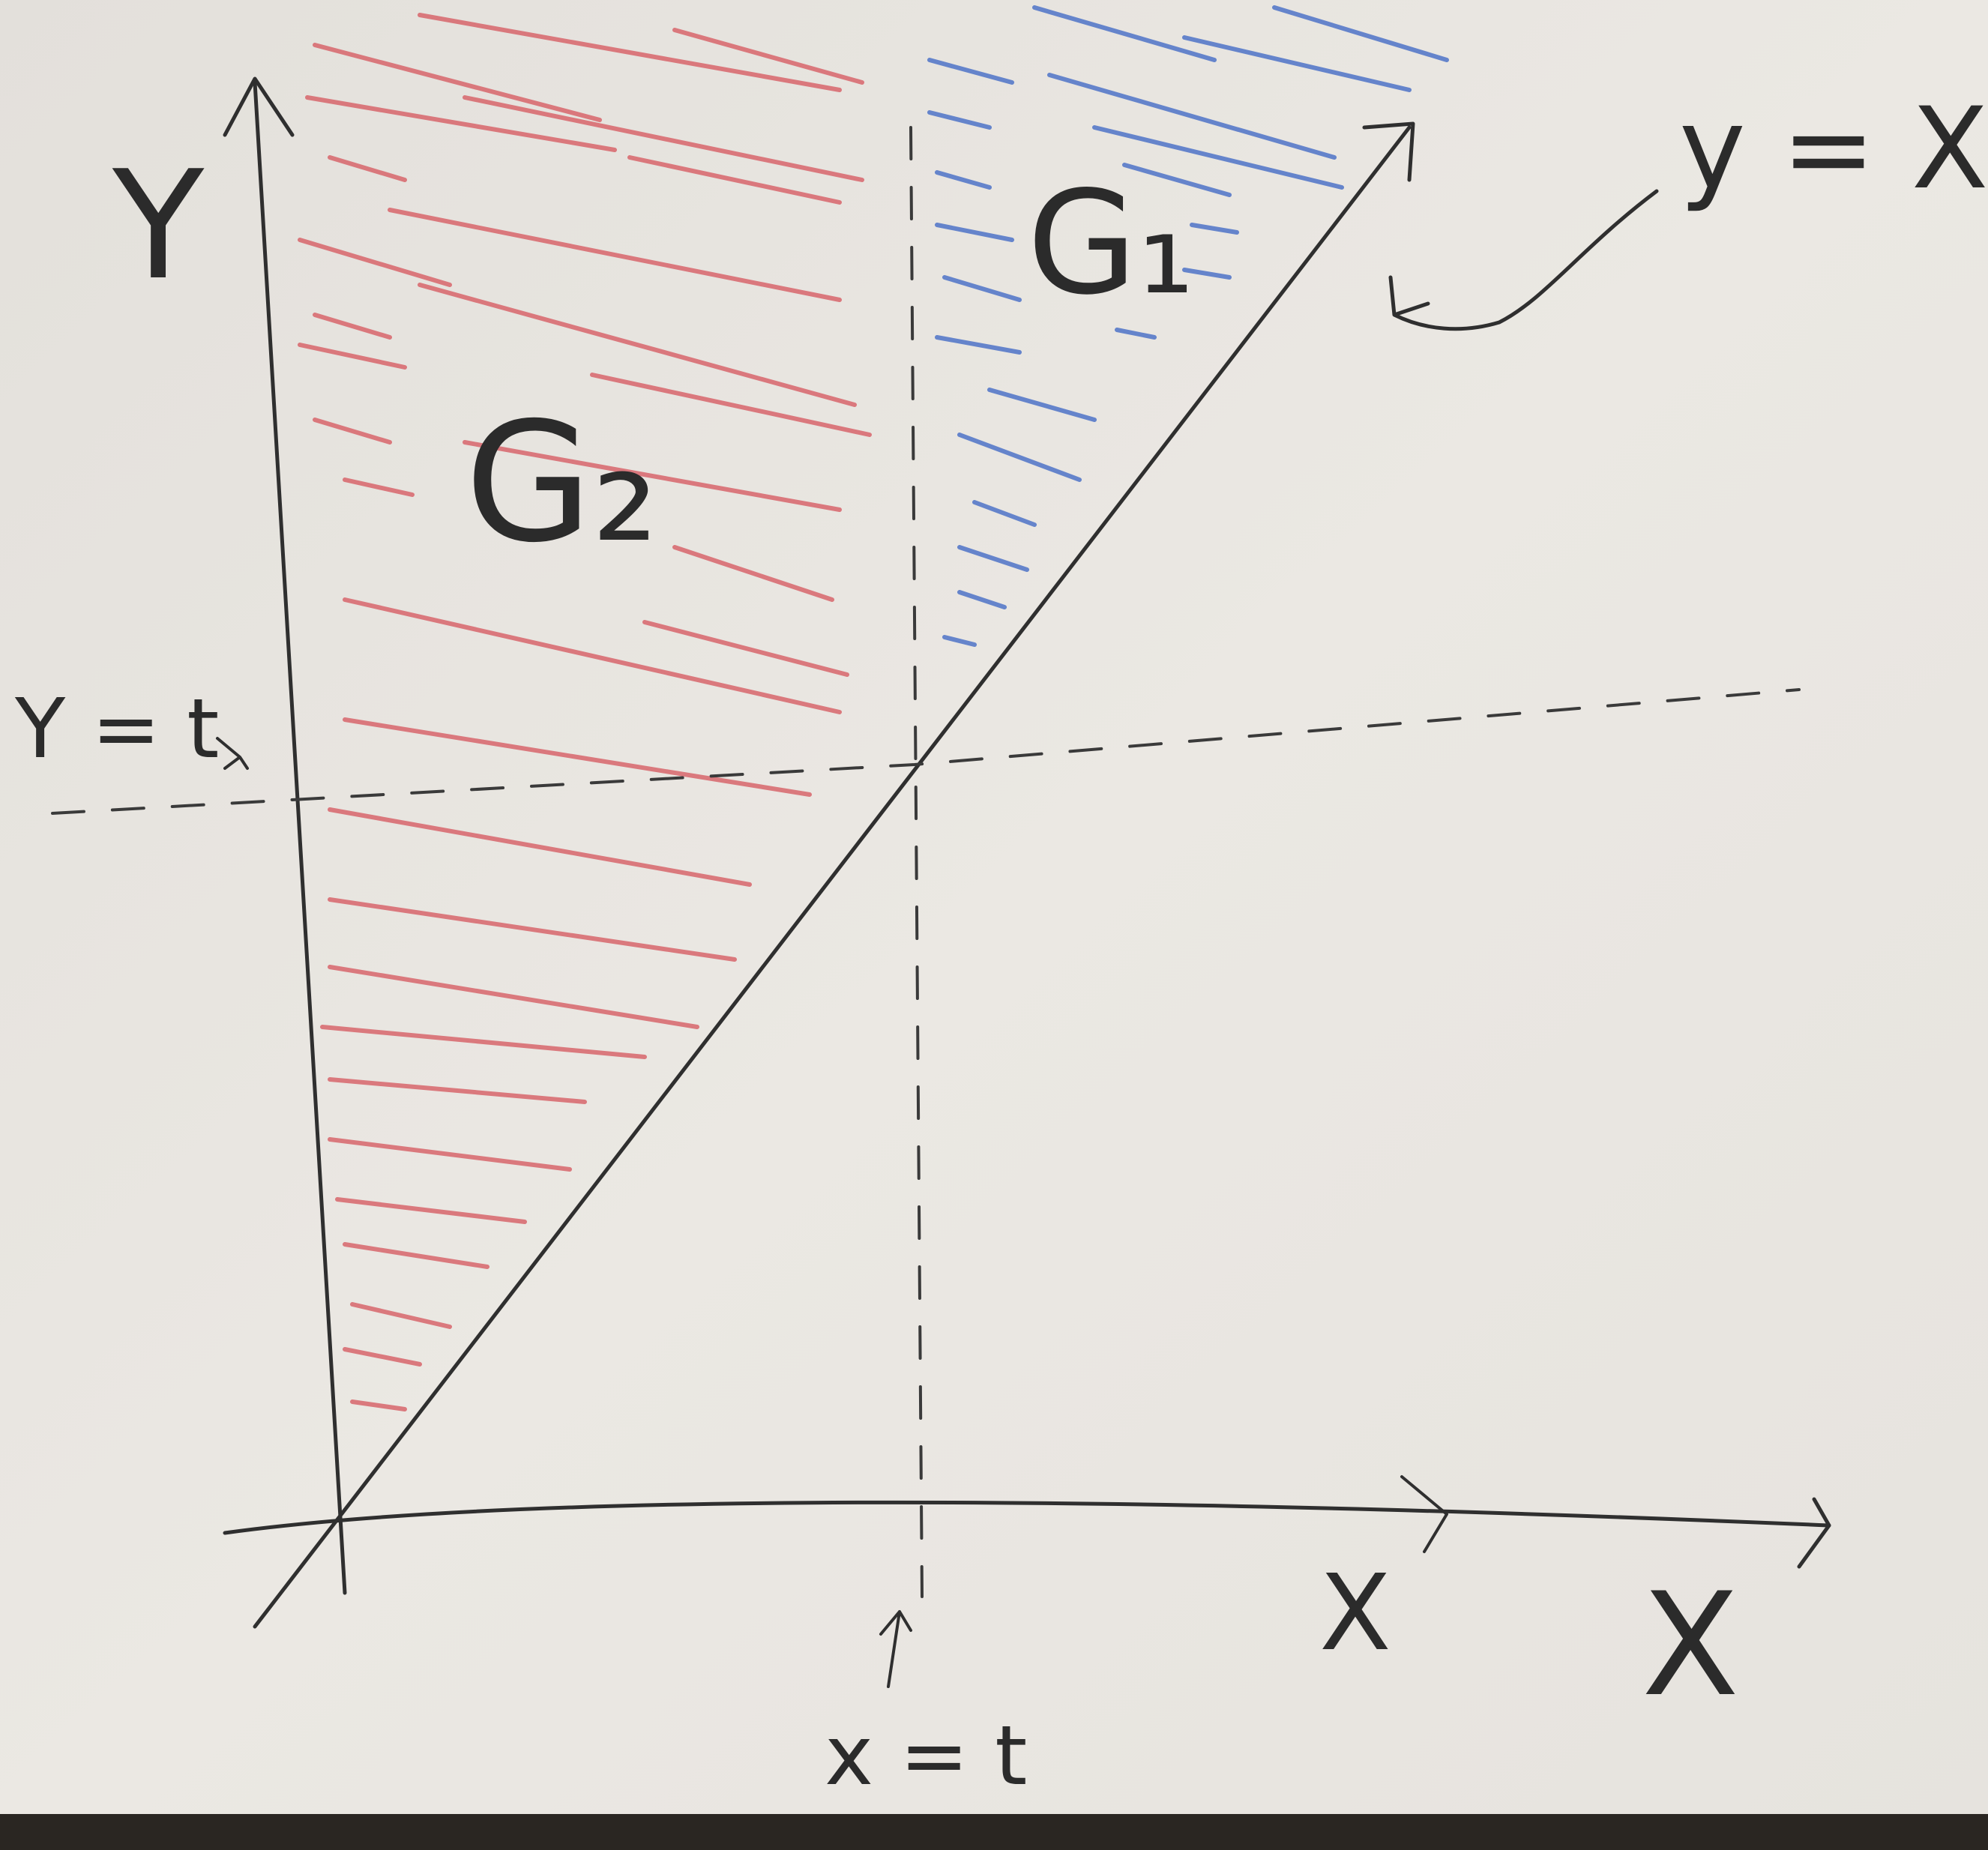 The image size is (1988, 1850). I want to click on line-label-pointer-arrow, so click(1523, 260).